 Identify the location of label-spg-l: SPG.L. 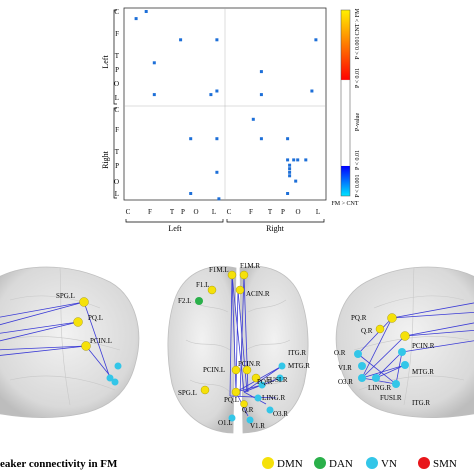
(65, 296).